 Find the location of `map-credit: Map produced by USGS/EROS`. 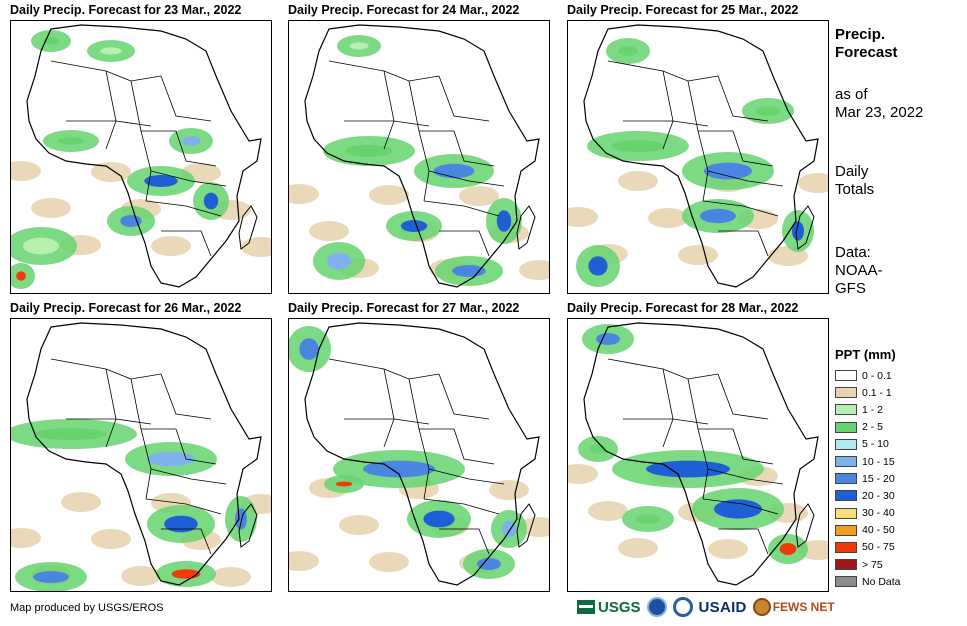

map-credit: Map produced by USGS/EROS is located at coordinates (87, 608).